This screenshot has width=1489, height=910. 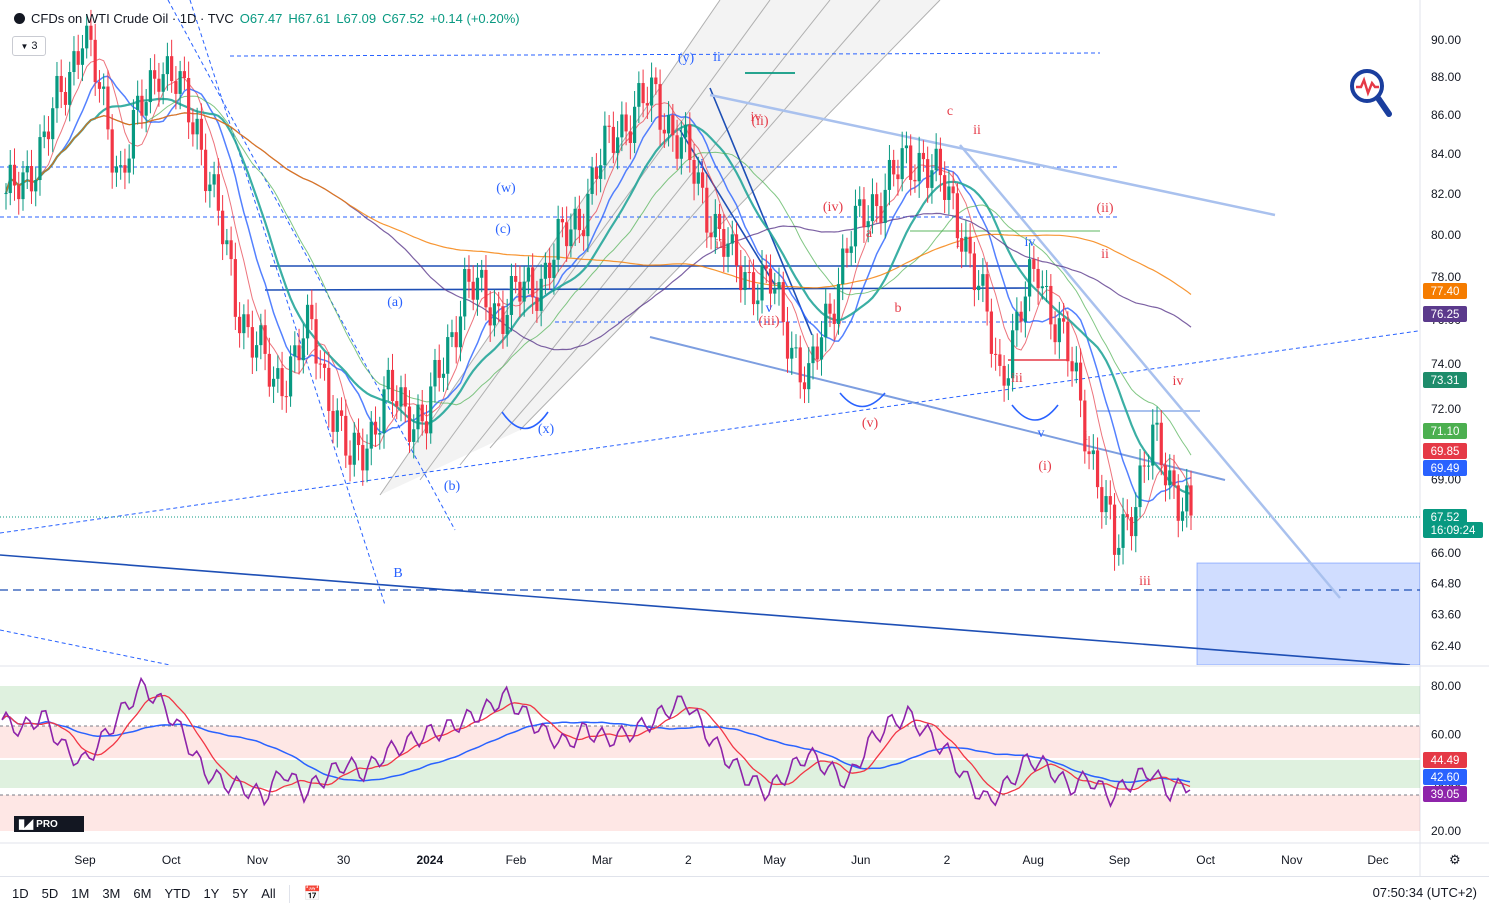 I want to click on wave-label: iii, so click(x=721, y=244).